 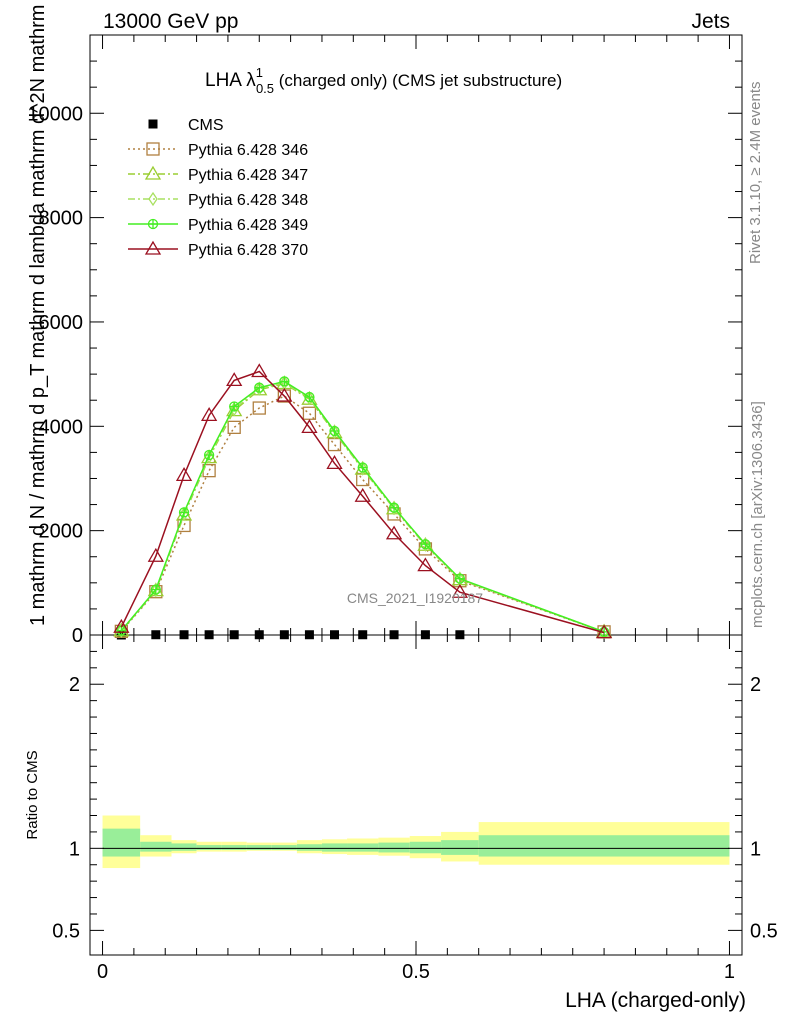 What do you see at coordinates (755, 849) in the screenshot?
I see `ratio-y-tick-label-right: 1` at bounding box center [755, 849].